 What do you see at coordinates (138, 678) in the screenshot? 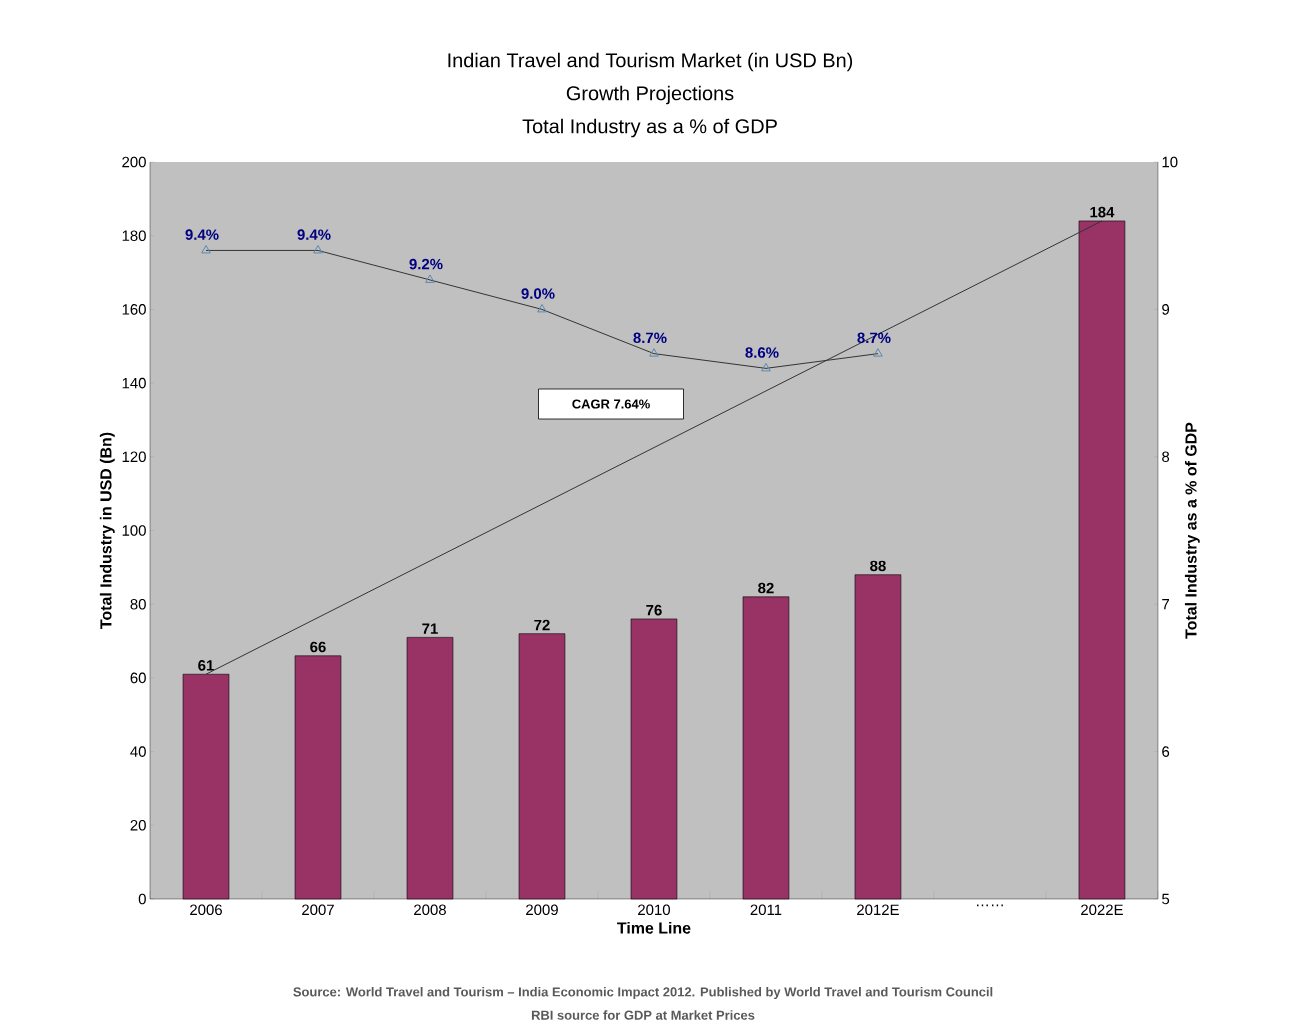
I see `y-tick-label: 60` at bounding box center [138, 678].